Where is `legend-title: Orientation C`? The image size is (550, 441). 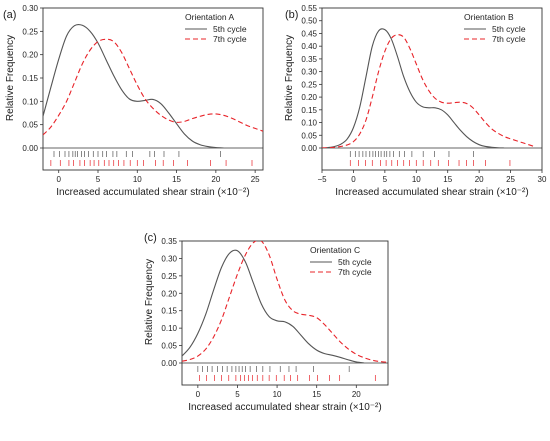
legend-title: Orientation C is located at coordinates (335, 250).